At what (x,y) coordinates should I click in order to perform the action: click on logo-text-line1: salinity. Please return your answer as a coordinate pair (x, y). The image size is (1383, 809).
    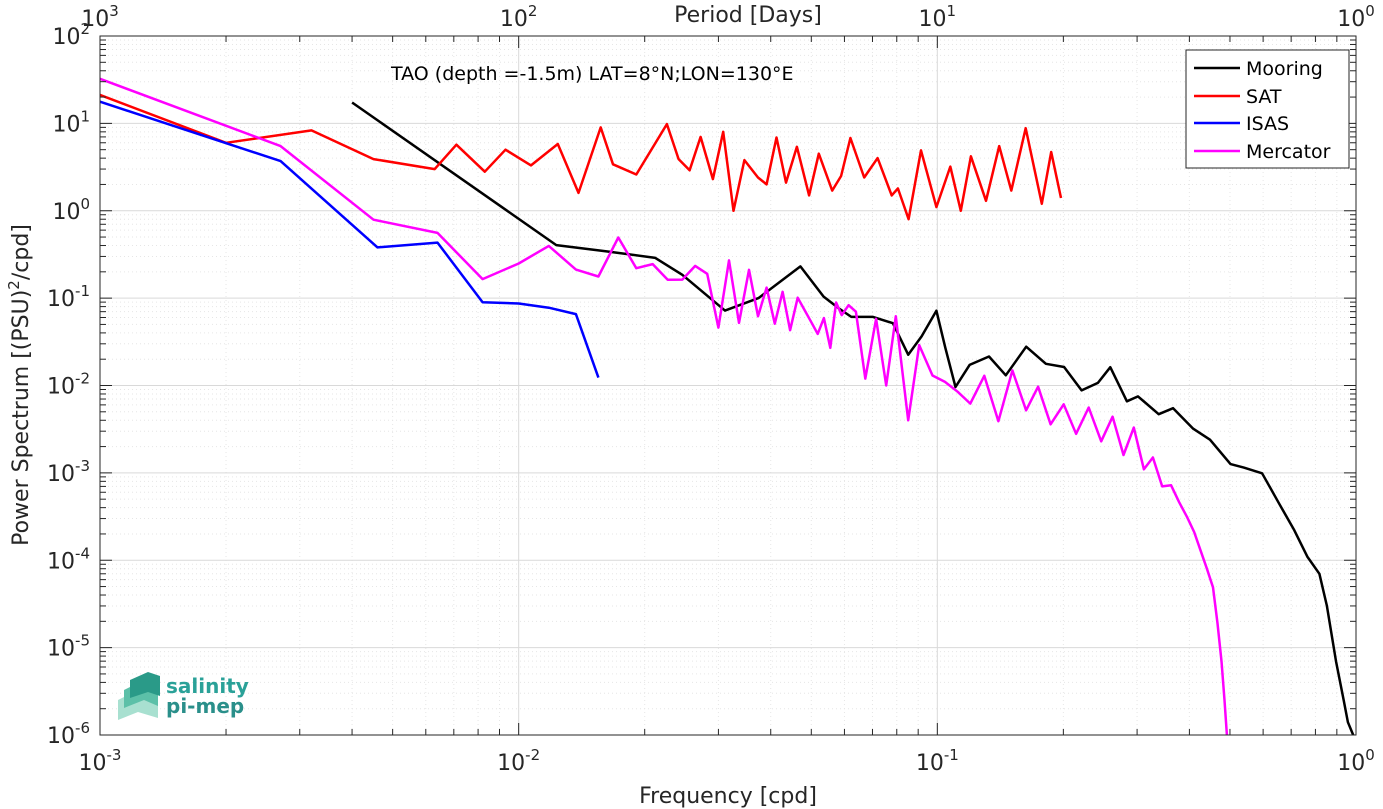
    Looking at the image, I should click on (207, 686).